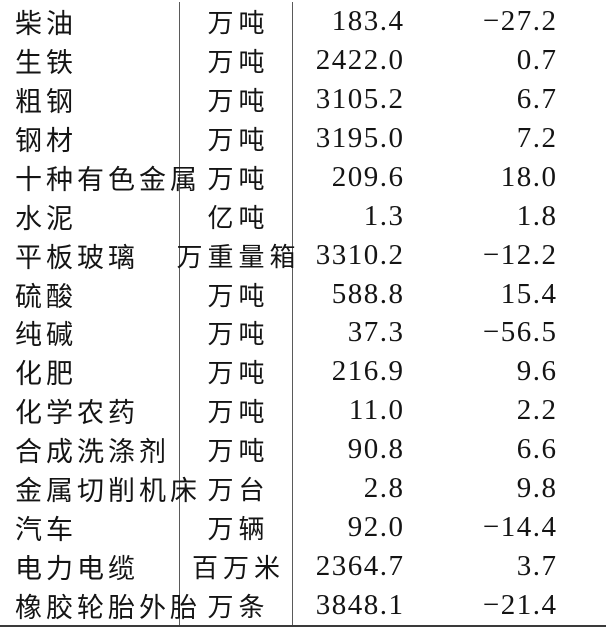 This screenshot has height=644, width=606. What do you see at coordinates (360, 605) in the screenshot?
I see `output-value: 3848.1` at bounding box center [360, 605].